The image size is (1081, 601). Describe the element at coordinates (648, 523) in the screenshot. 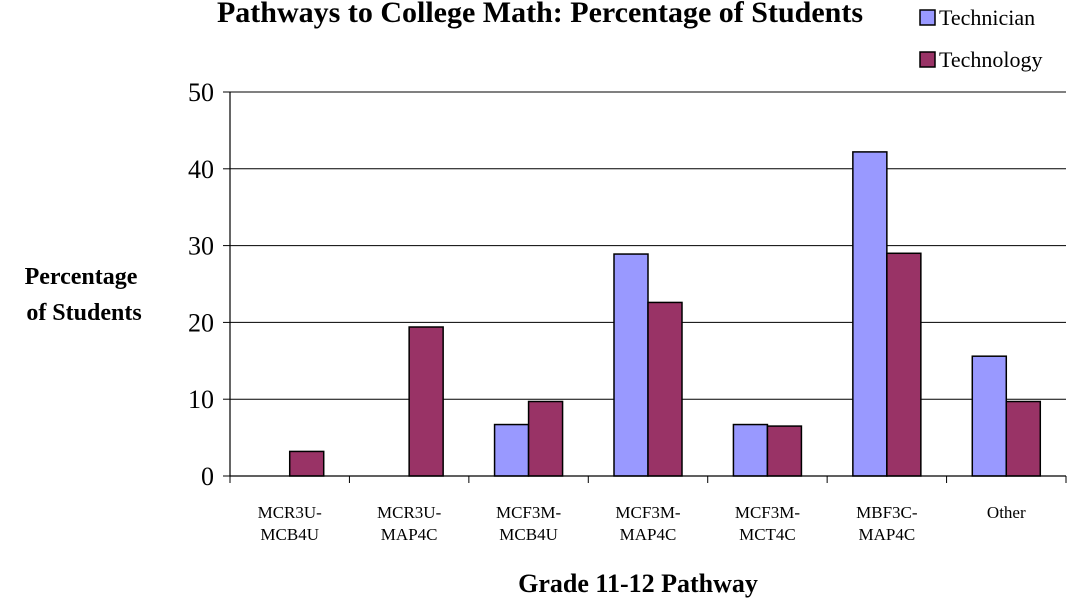

I see `x-tick-label: MCF3M-MAP4C` at that location.